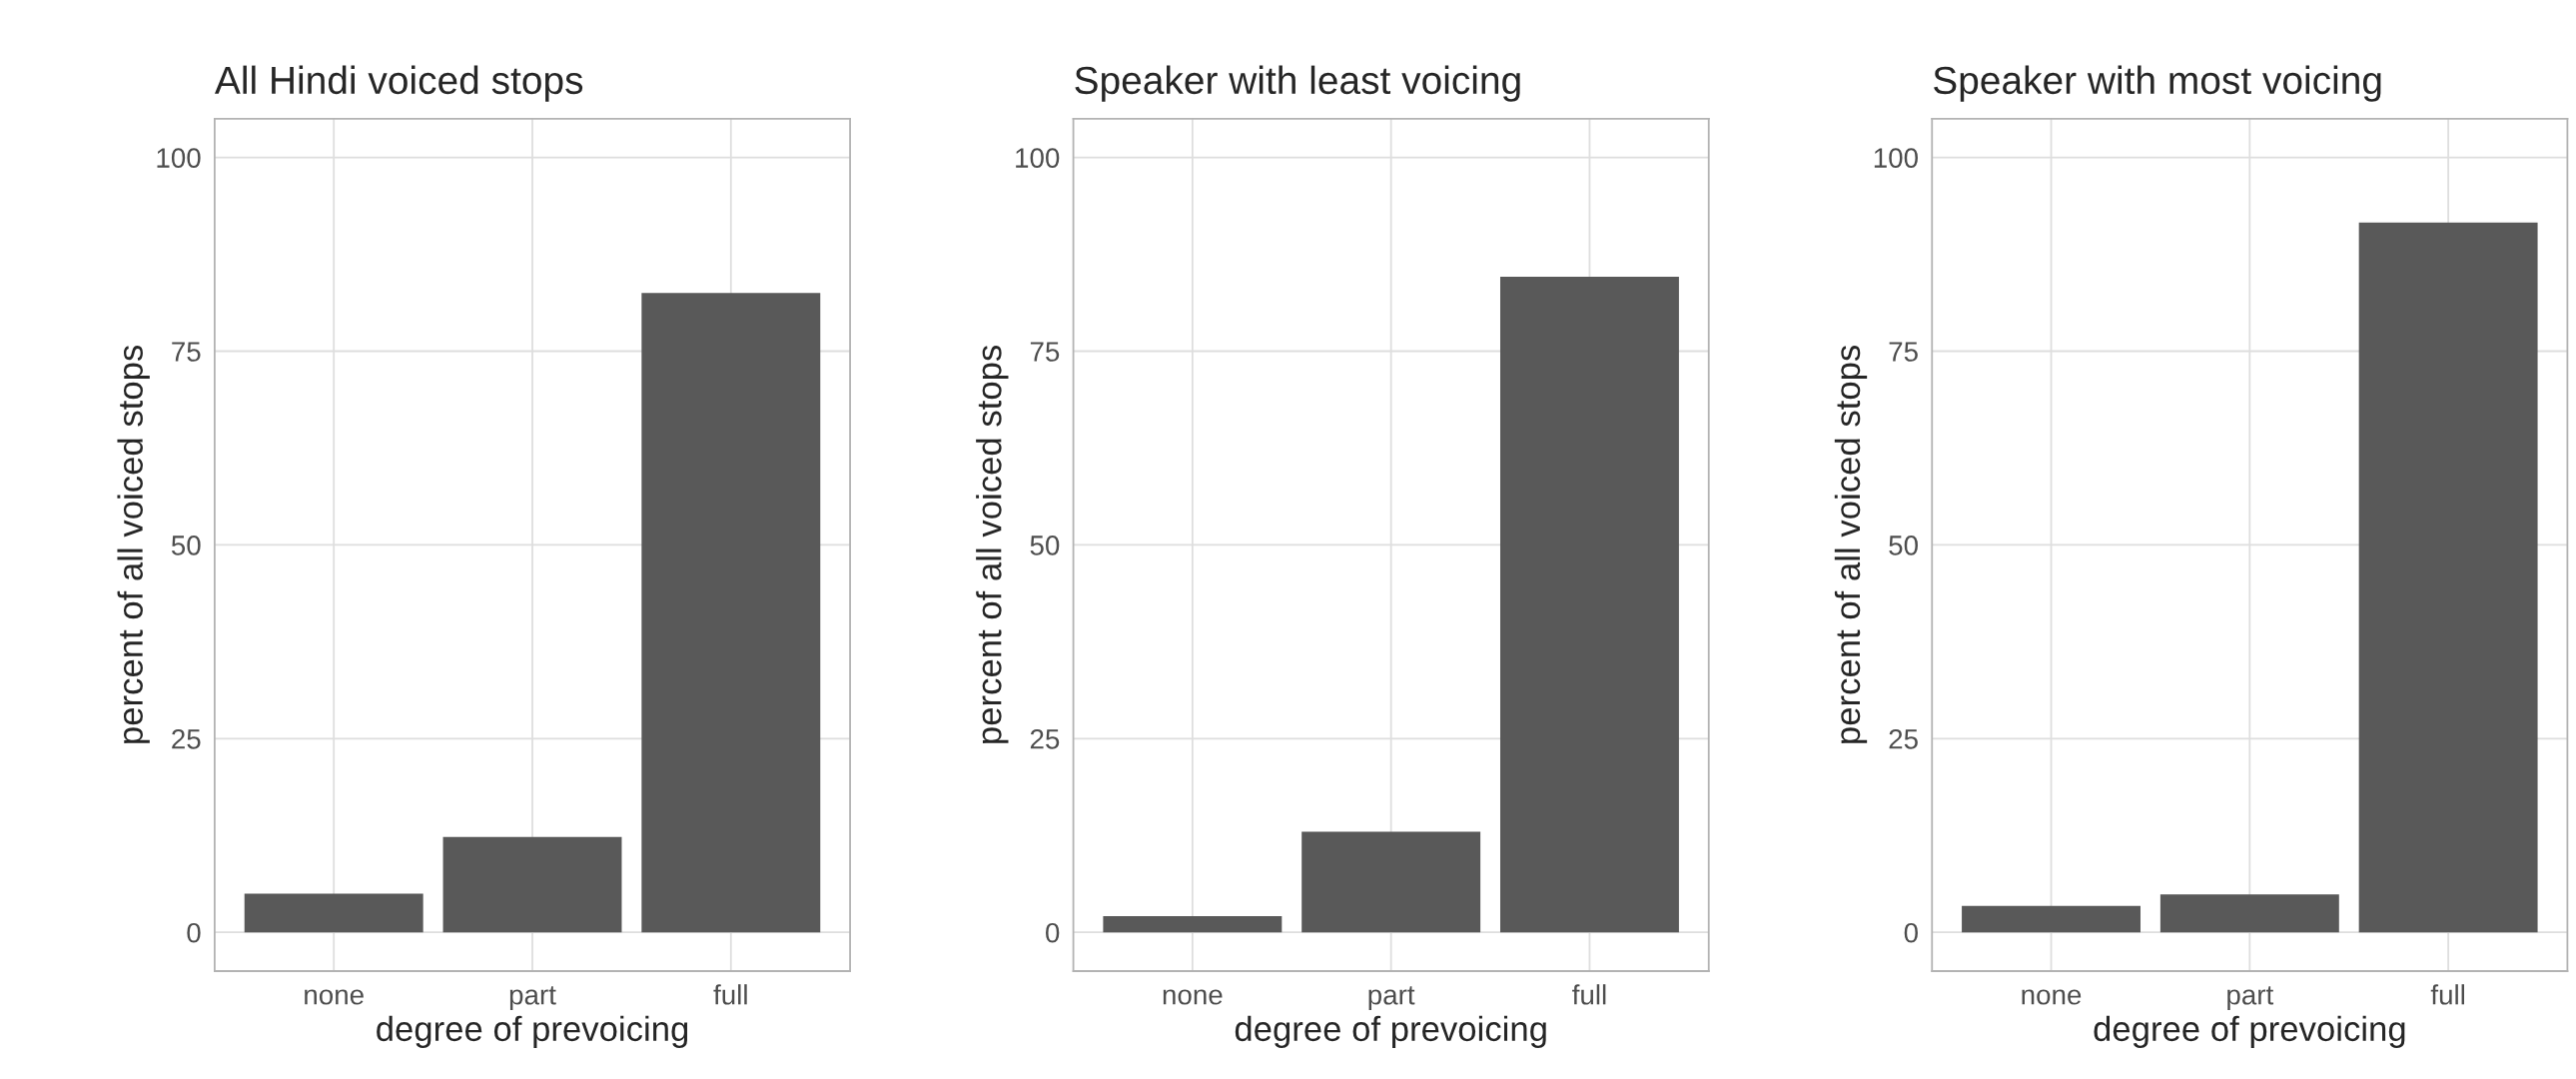 Image resolution: width=2576 pixels, height=1079 pixels. I want to click on chart-title: Speaker with most voicing, so click(2158, 83).